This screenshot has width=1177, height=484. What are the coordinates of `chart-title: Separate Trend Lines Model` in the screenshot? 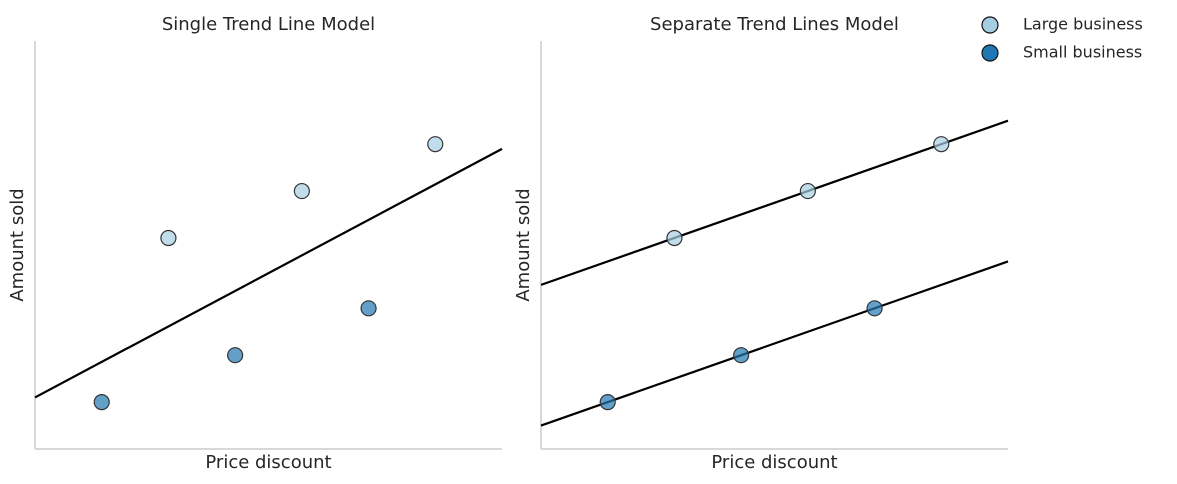 It's located at (774, 24).